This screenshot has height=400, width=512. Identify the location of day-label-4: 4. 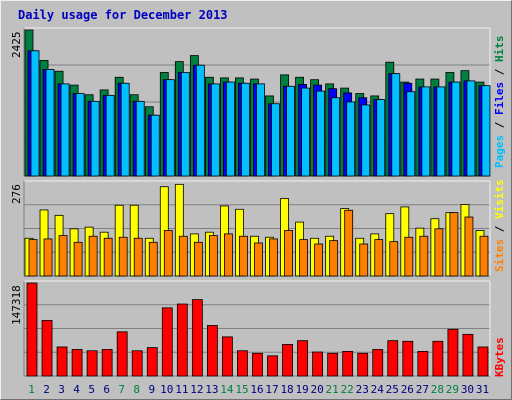
(76, 389).